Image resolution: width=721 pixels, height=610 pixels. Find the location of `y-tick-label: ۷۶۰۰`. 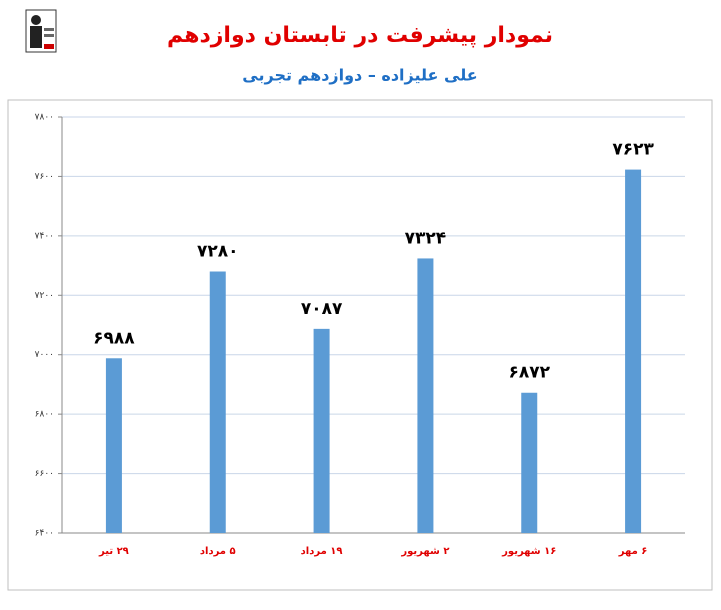

y-tick-label: ۷۶۰۰ is located at coordinates (44, 177).